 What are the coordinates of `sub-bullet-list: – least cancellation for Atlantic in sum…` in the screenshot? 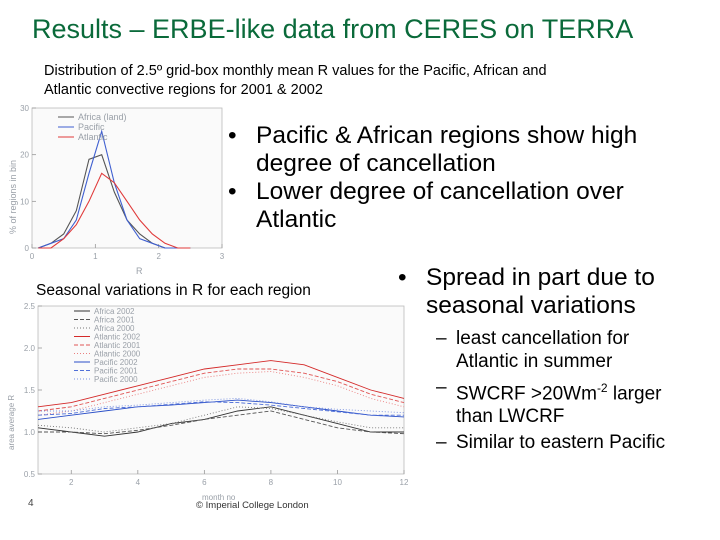 It's located at (577, 393).